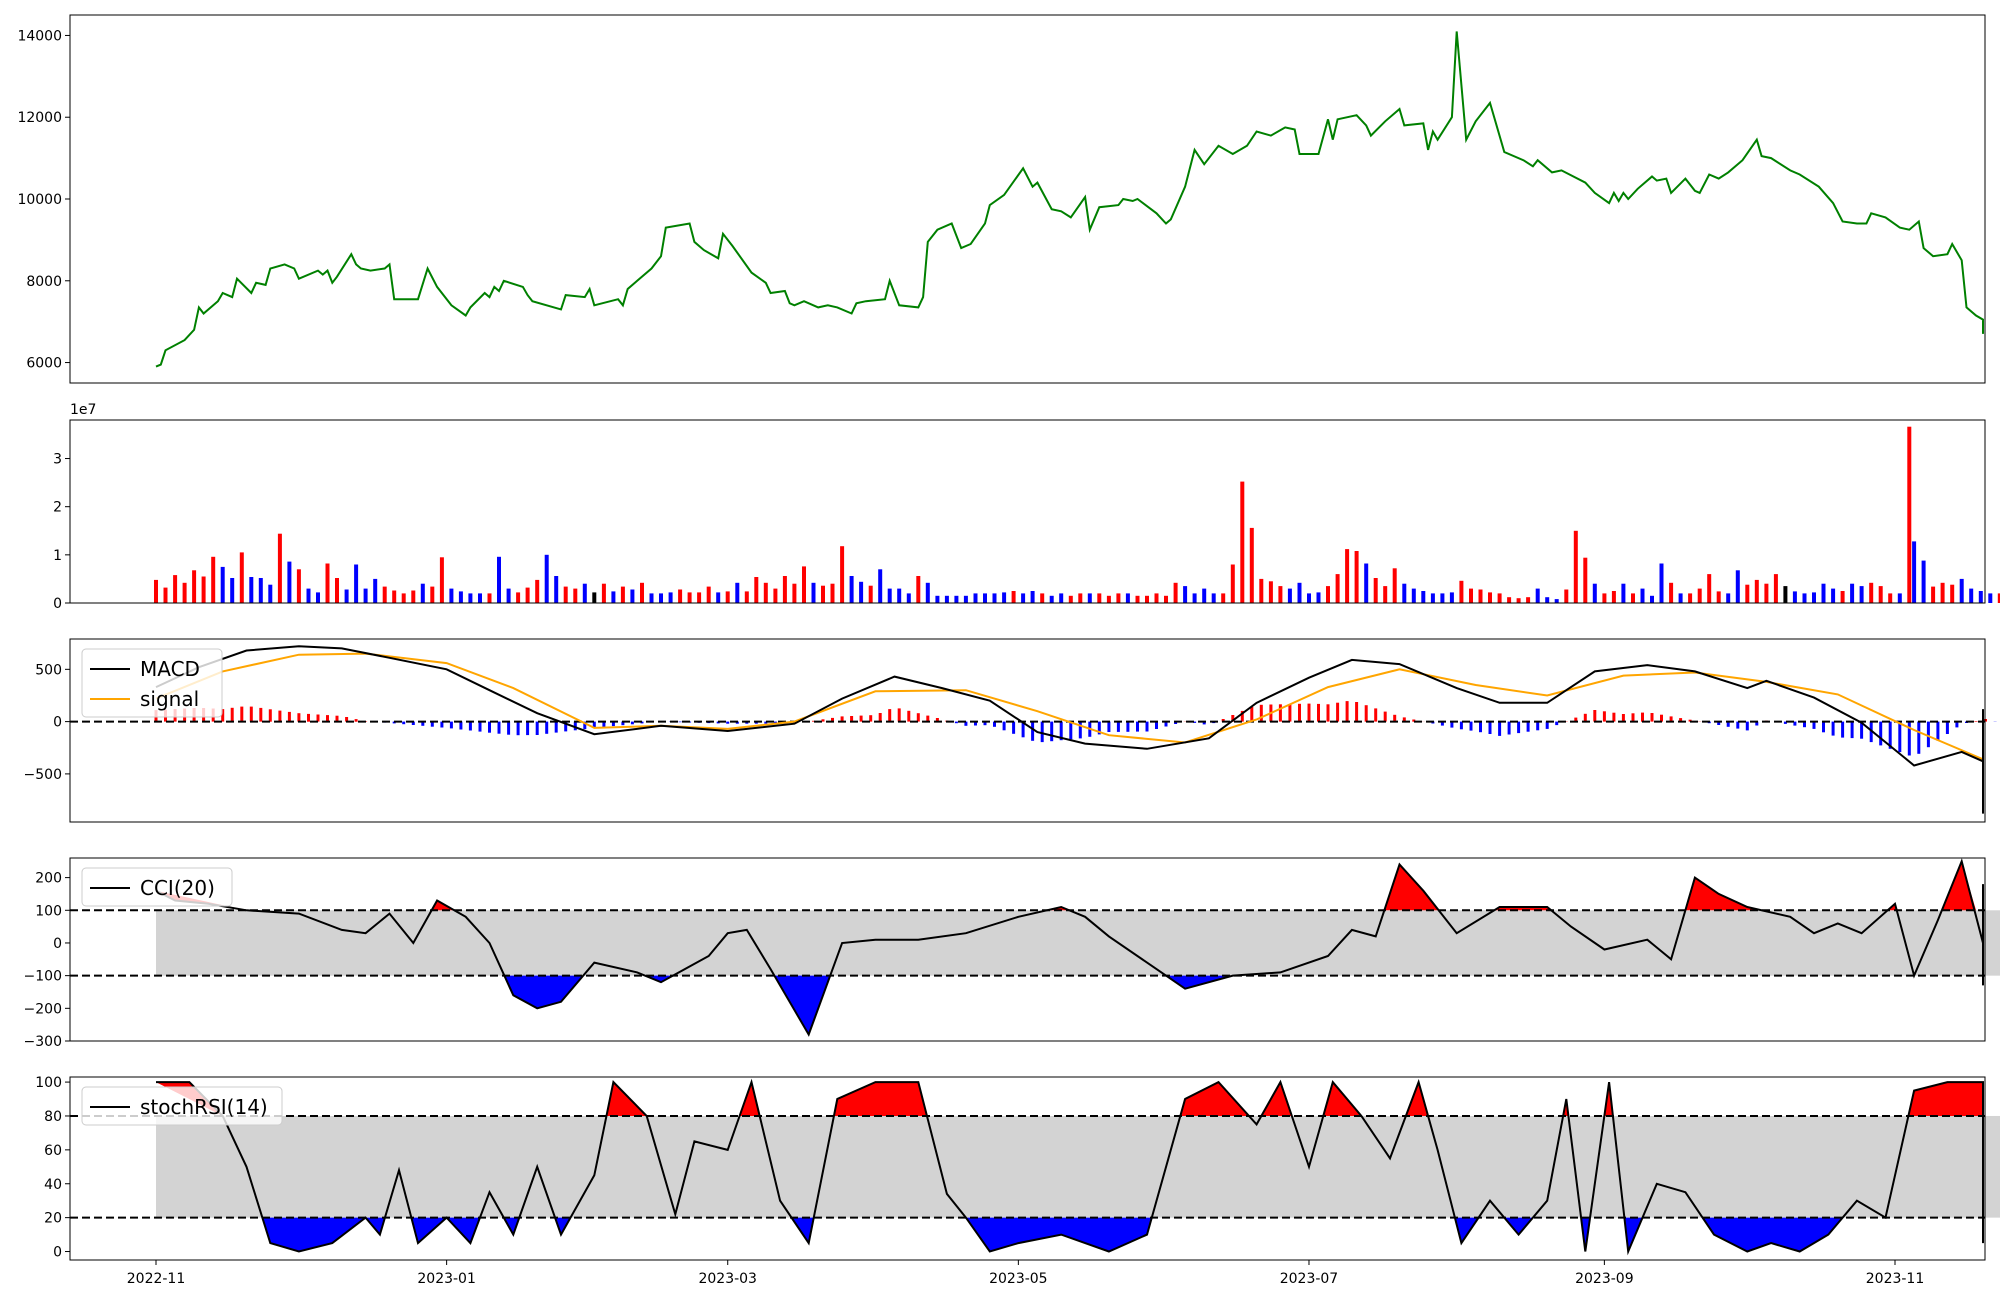 This screenshot has height=1300, width=2000. I want to click on y-tick-label: −300, so click(43, 1042).